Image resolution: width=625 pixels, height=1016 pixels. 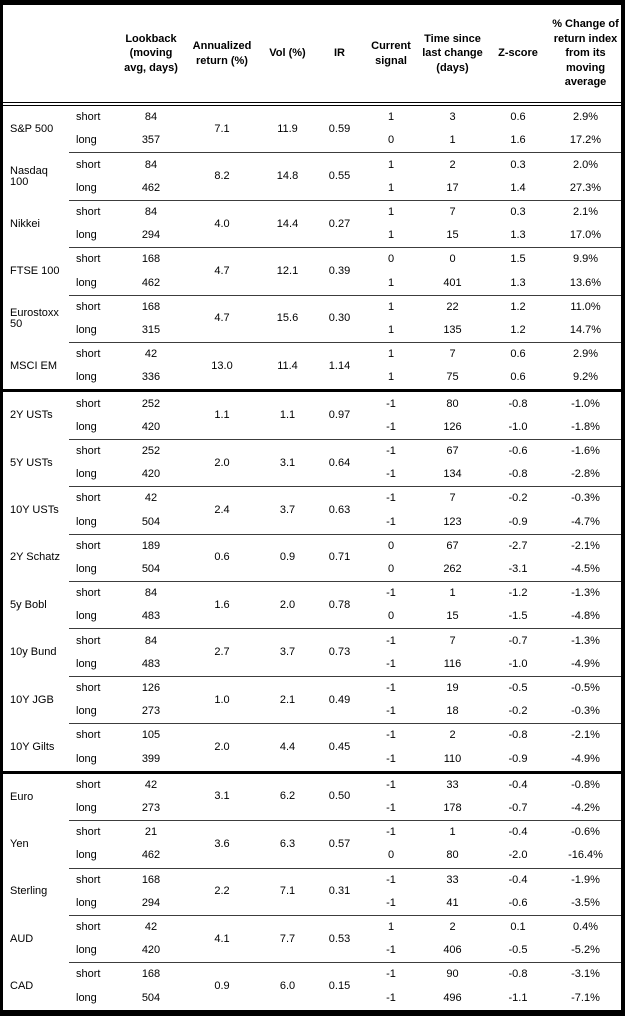 I want to click on asset-name-msci-em: MSCI EM, so click(x=34, y=365).